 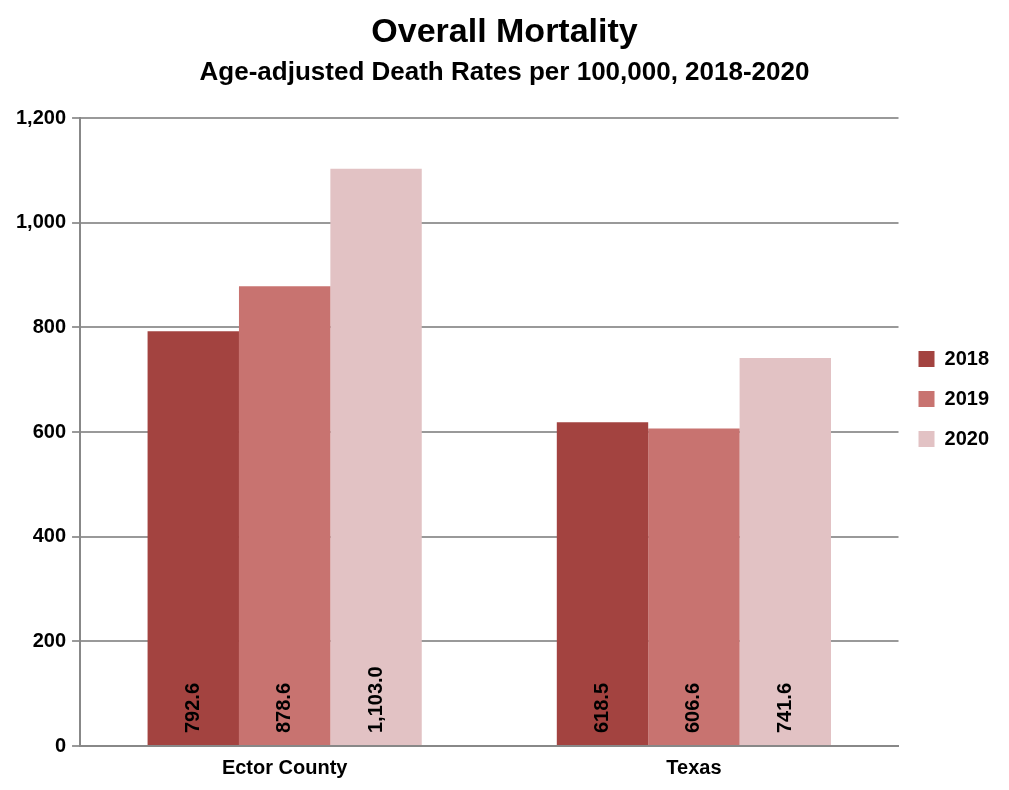 What do you see at coordinates (41, 221) in the screenshot?
I see `y-tick-label: 1,000` at bounding box center [41, 221].